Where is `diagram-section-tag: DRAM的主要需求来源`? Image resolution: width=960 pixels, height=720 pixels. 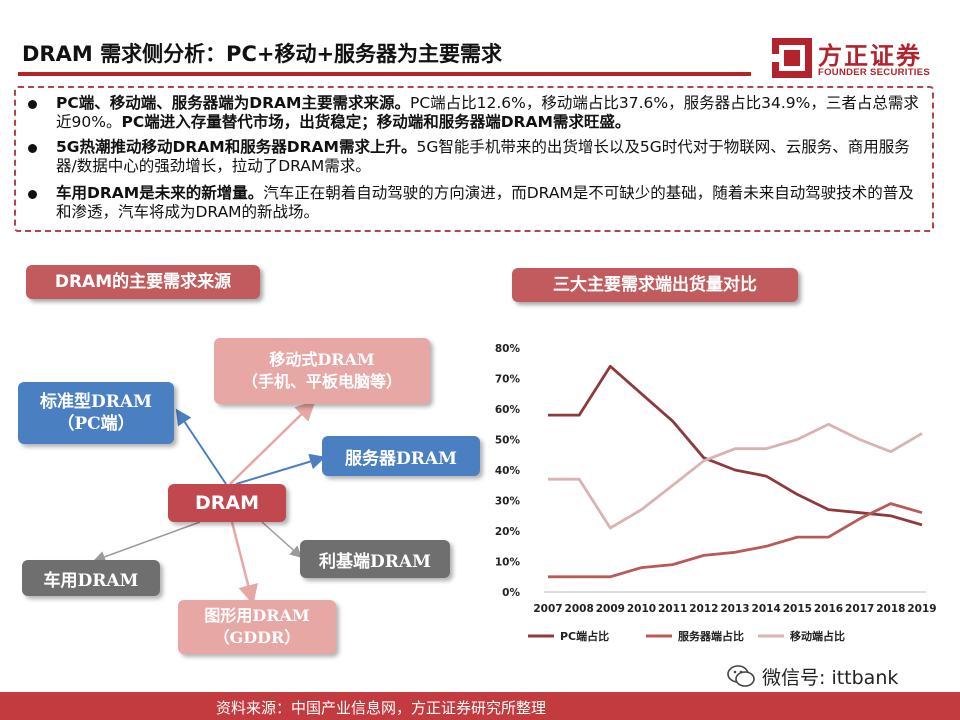 diagram-section-tag: DRAM的主要需求来源 is located at coordinates (143, 282).